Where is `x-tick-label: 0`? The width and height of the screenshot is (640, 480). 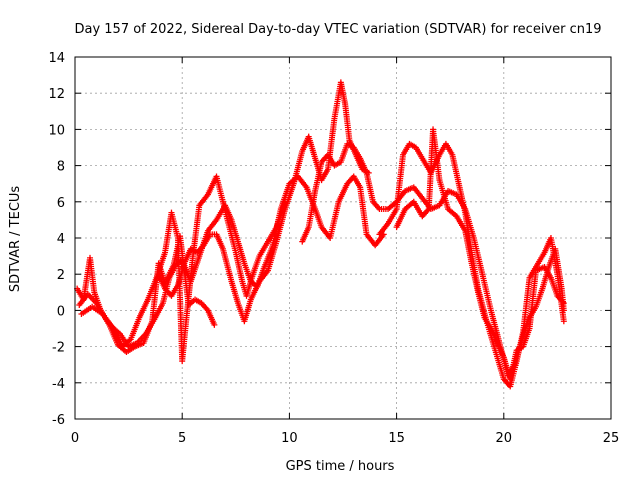 x-tick-label: 0 is located at coordinates (75, 438).